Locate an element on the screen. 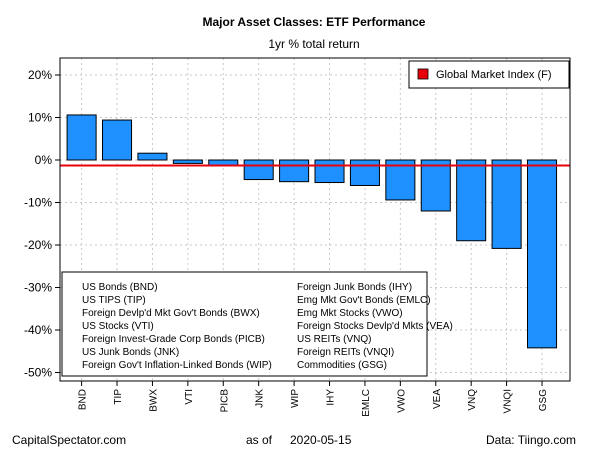 Image resolution: width=600 pixels, height=450 pixels. legend-swatch is located at coordinates (423, 74).